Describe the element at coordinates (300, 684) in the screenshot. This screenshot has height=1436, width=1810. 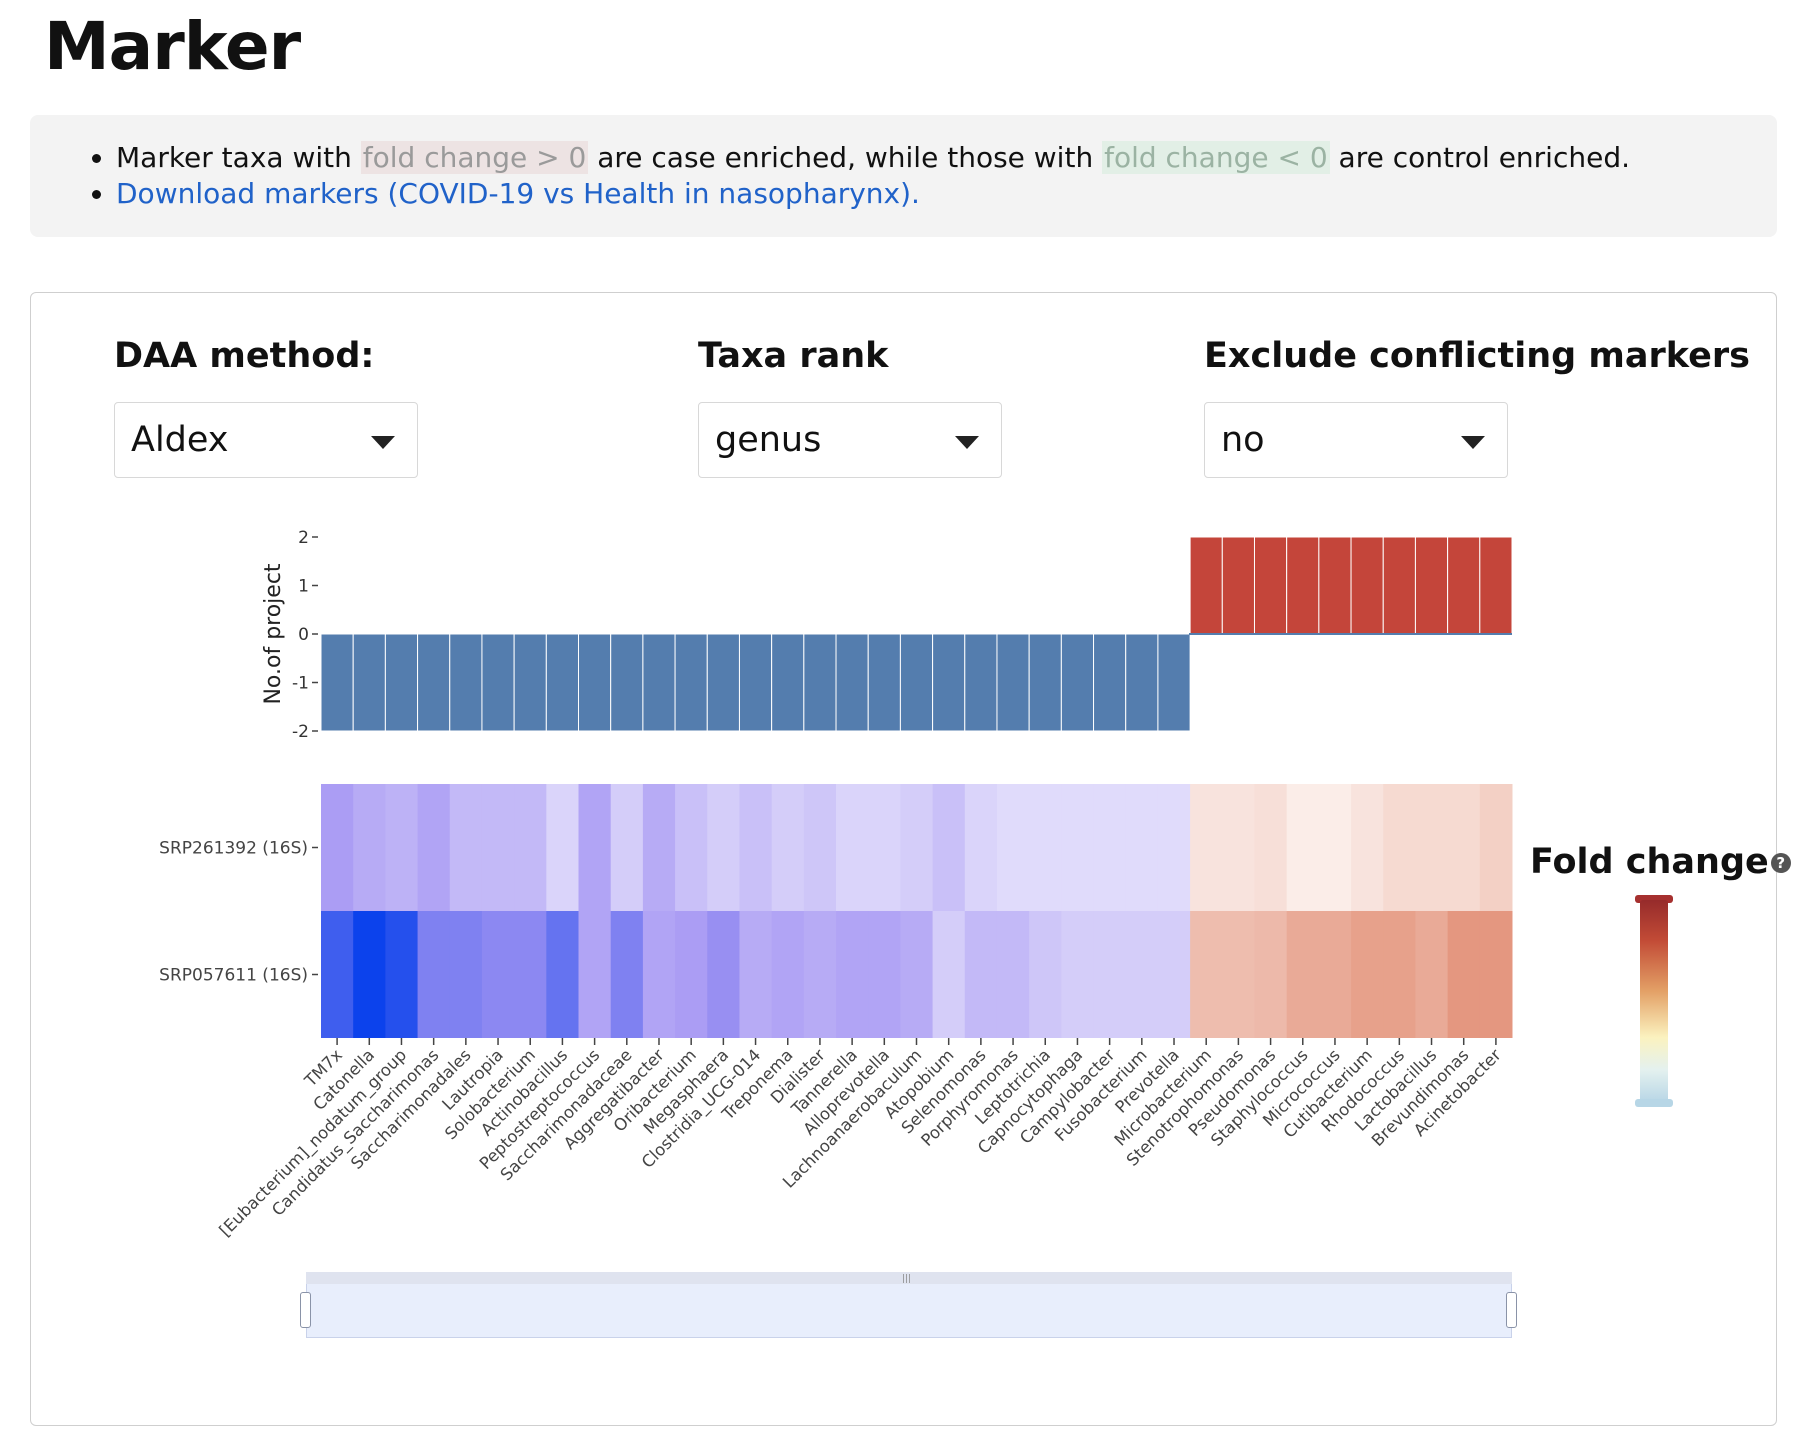
I see `bar-y-tick-label: -1` at that location.